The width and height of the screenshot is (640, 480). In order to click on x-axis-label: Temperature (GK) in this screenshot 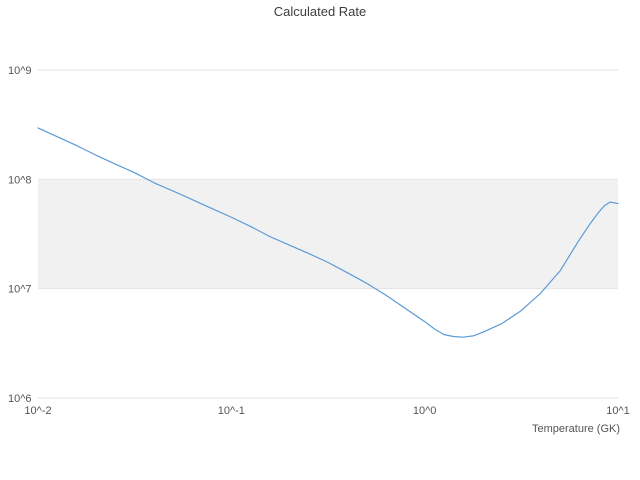, I will do `click(575, 429)`.